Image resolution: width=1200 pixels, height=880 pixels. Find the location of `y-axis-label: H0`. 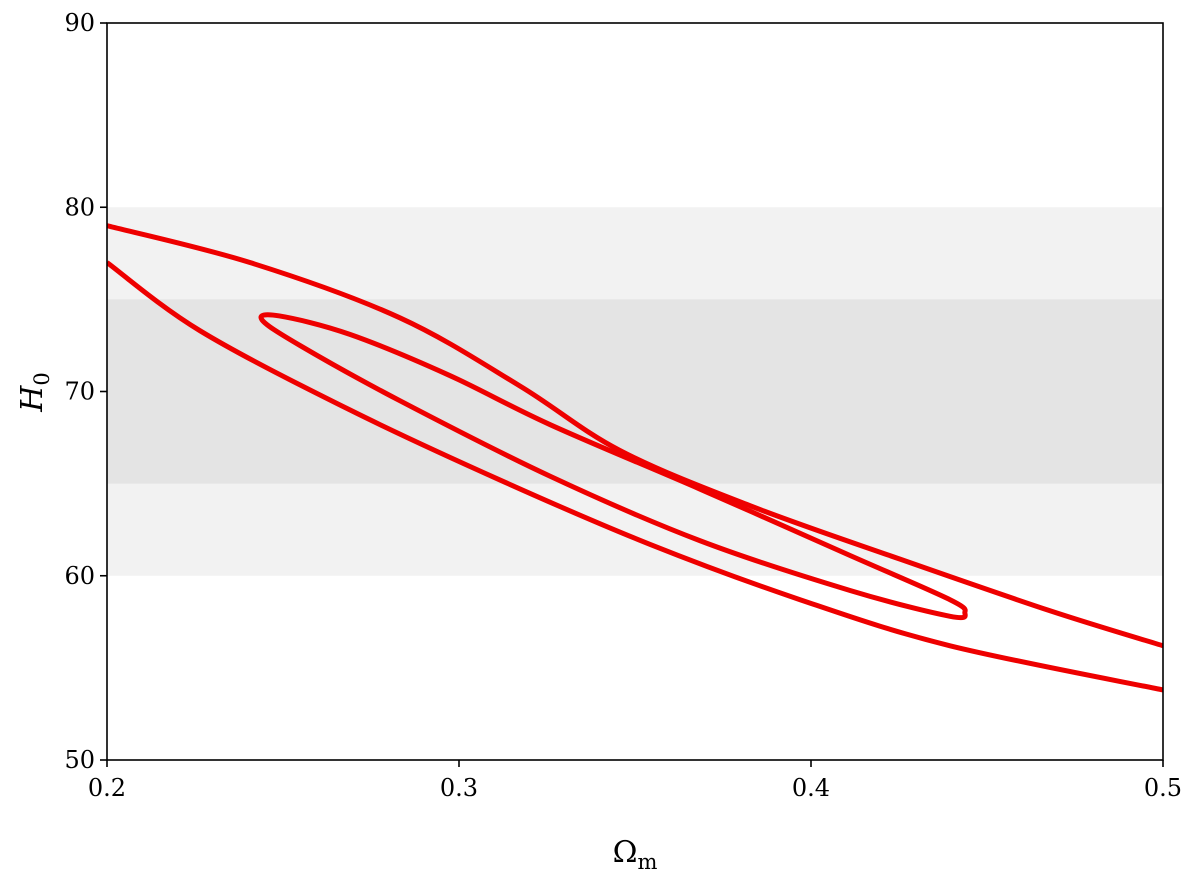

y-axis-label: H0 is located at coordinates (34, 392).